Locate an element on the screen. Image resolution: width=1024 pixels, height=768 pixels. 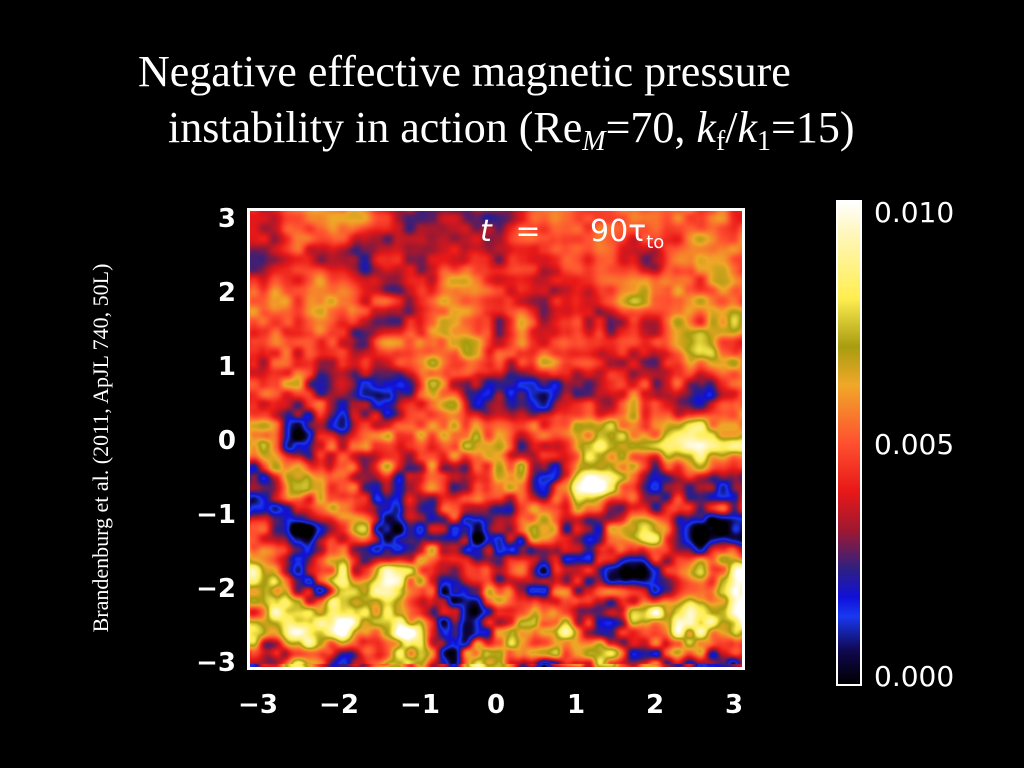
title-line-2-suffix: =15) is located at coordinates (813, 127).